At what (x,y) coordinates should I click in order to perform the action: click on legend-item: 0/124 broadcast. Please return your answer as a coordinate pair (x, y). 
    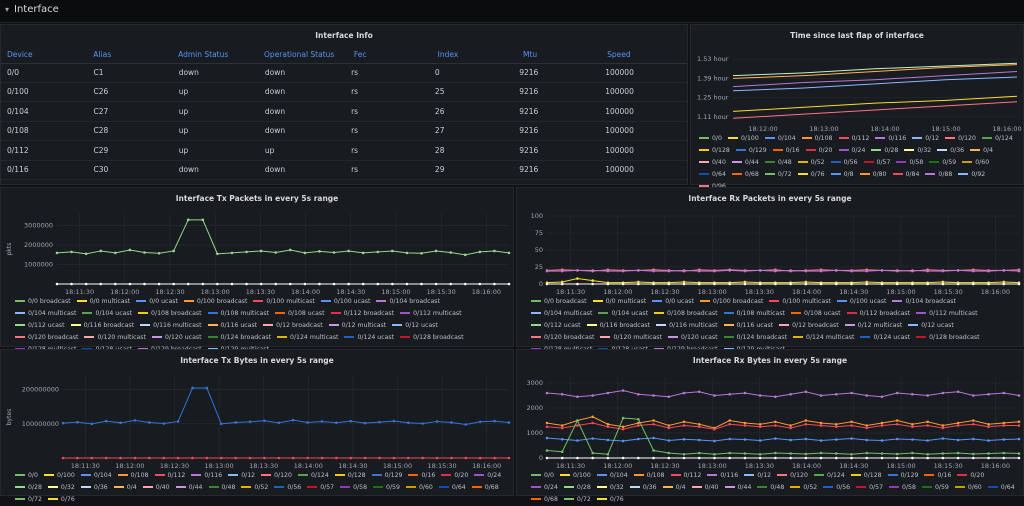
    Looking at the image, I should click on (755, 338).